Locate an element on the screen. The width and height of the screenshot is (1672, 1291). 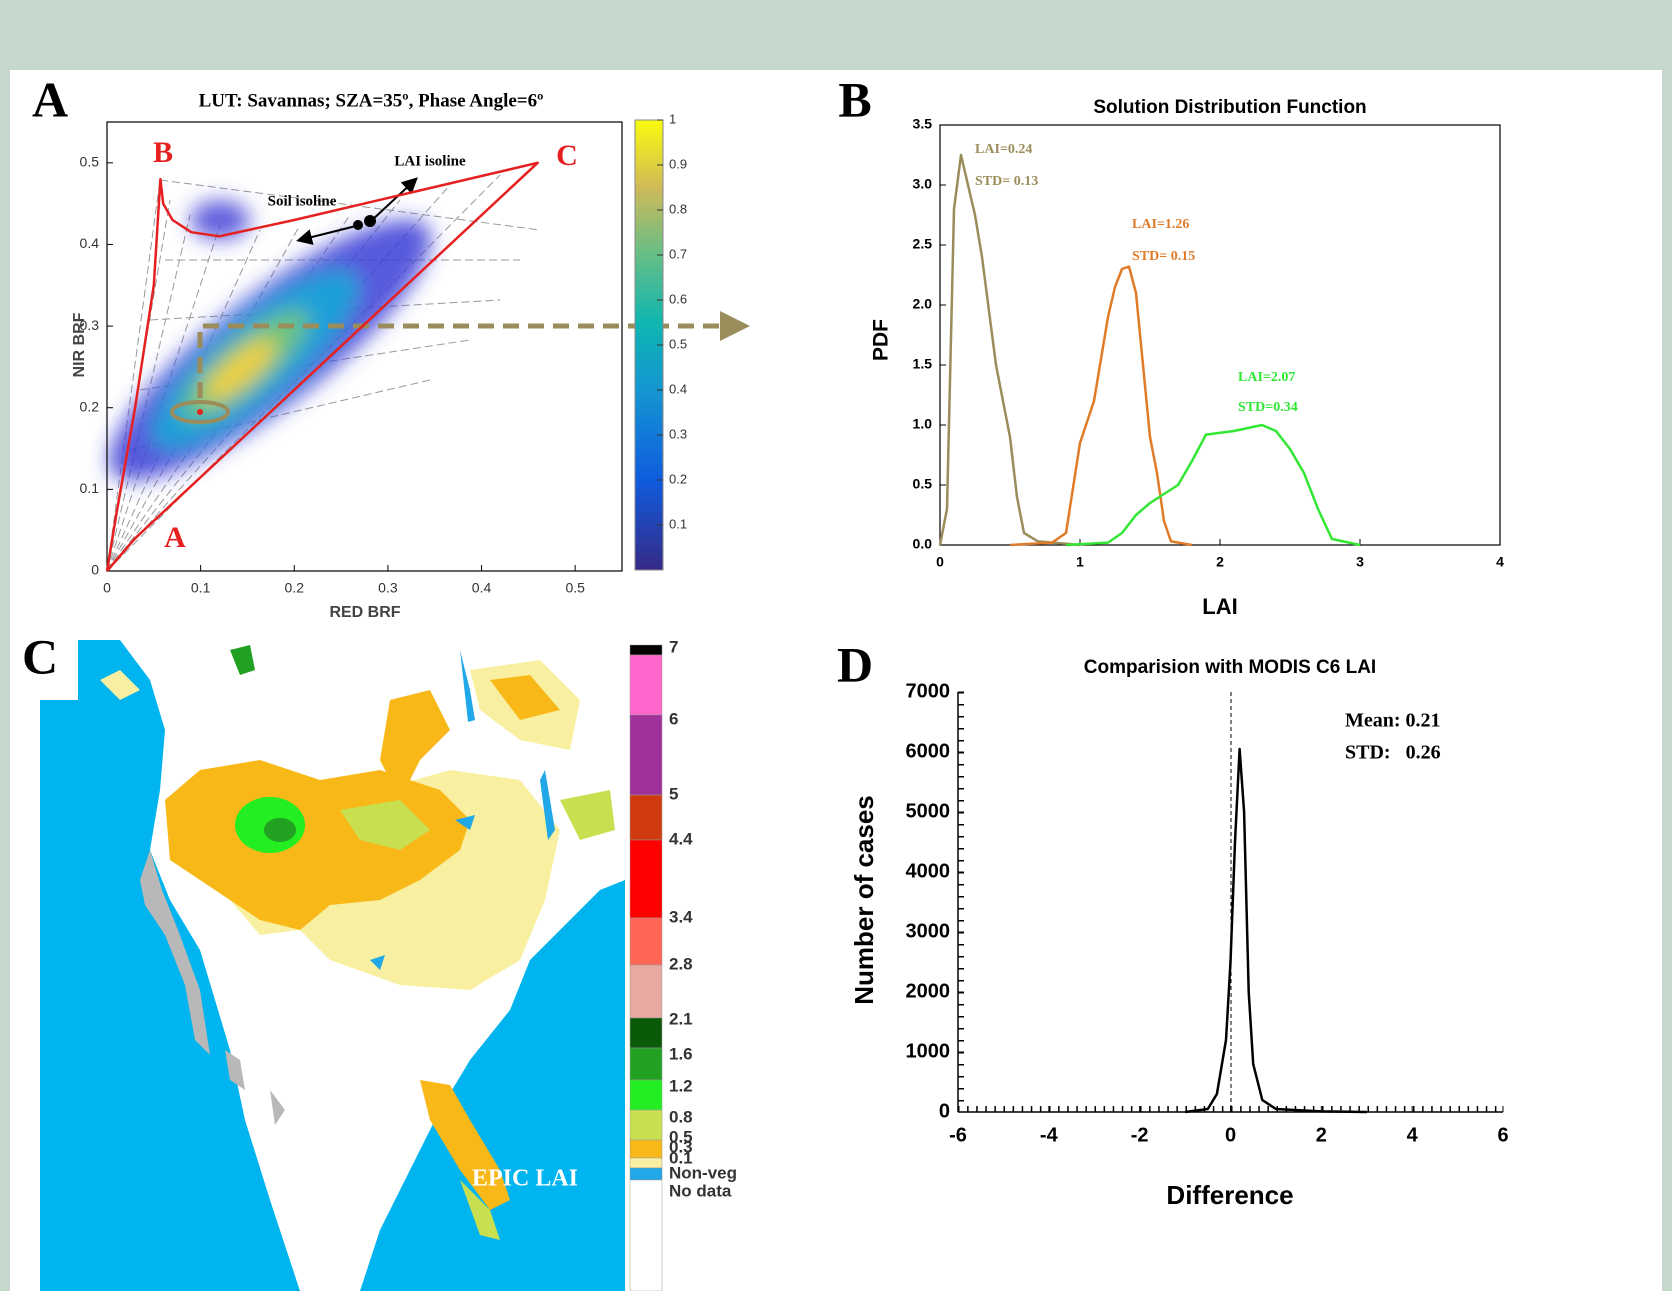
annotation: STD: 0.26 is located at coordinates (1393, 753).